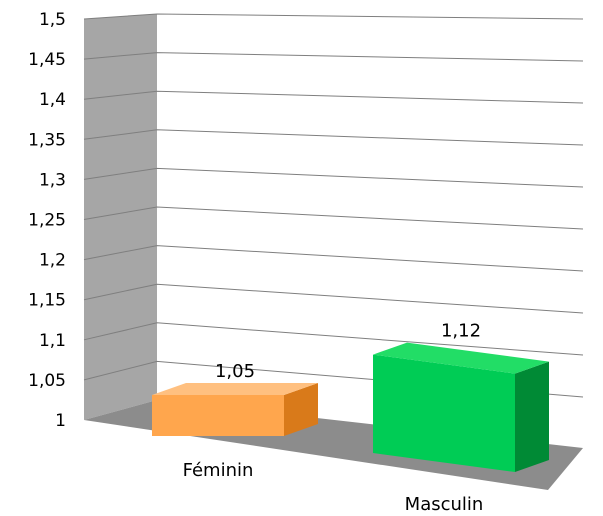 This screenshot has height=516, width=603. I want to click on y-tick-label: 1,1, so click(52, 341).